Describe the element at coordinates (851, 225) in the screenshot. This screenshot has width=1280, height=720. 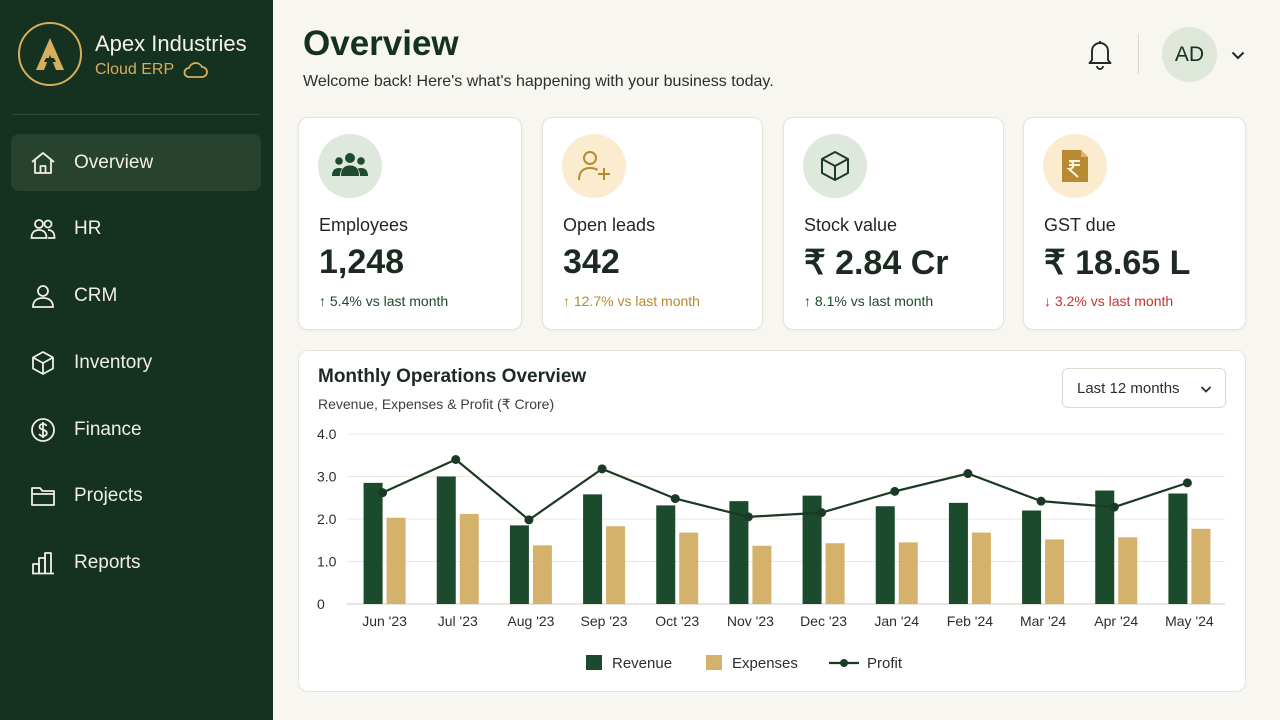
I see `kpi-label: Stock value` at that location.